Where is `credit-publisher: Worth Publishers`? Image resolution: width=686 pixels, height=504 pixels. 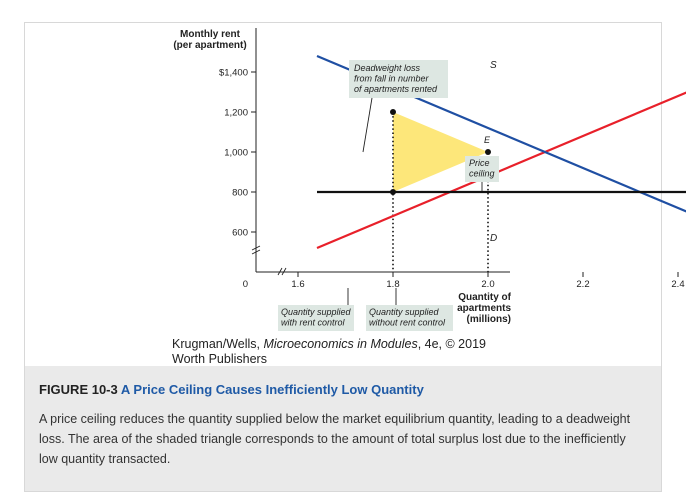 credit-publisher: Worth Publishers is located at coordinates (219, 359).